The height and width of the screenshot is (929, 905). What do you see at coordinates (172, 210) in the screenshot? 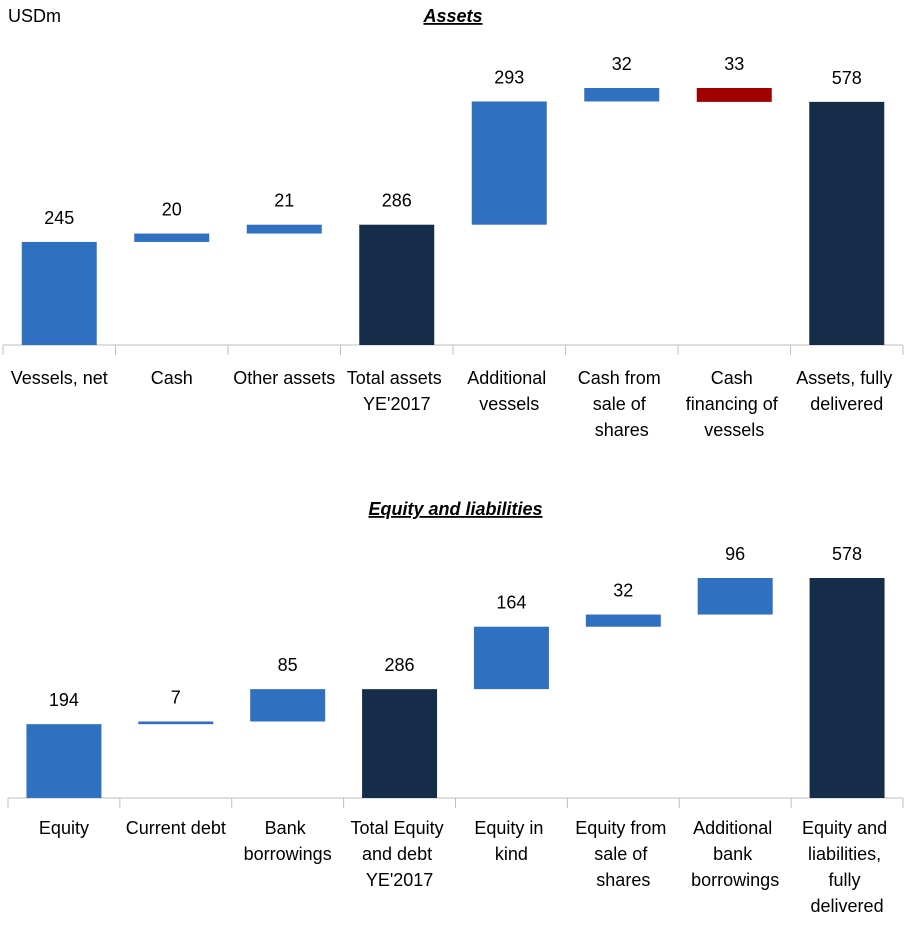
I see `value-label: 20` at bounding box center [172, 210].